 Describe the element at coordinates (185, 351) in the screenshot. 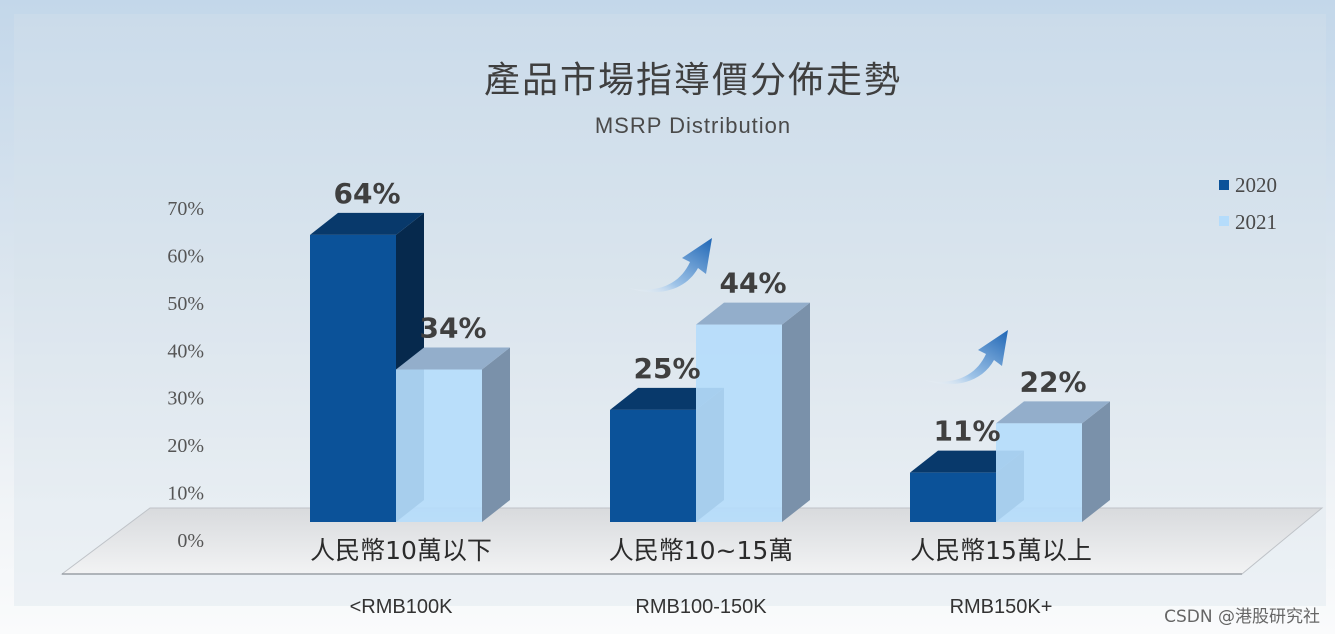

I see `y-tick-label: 40%` at that location.